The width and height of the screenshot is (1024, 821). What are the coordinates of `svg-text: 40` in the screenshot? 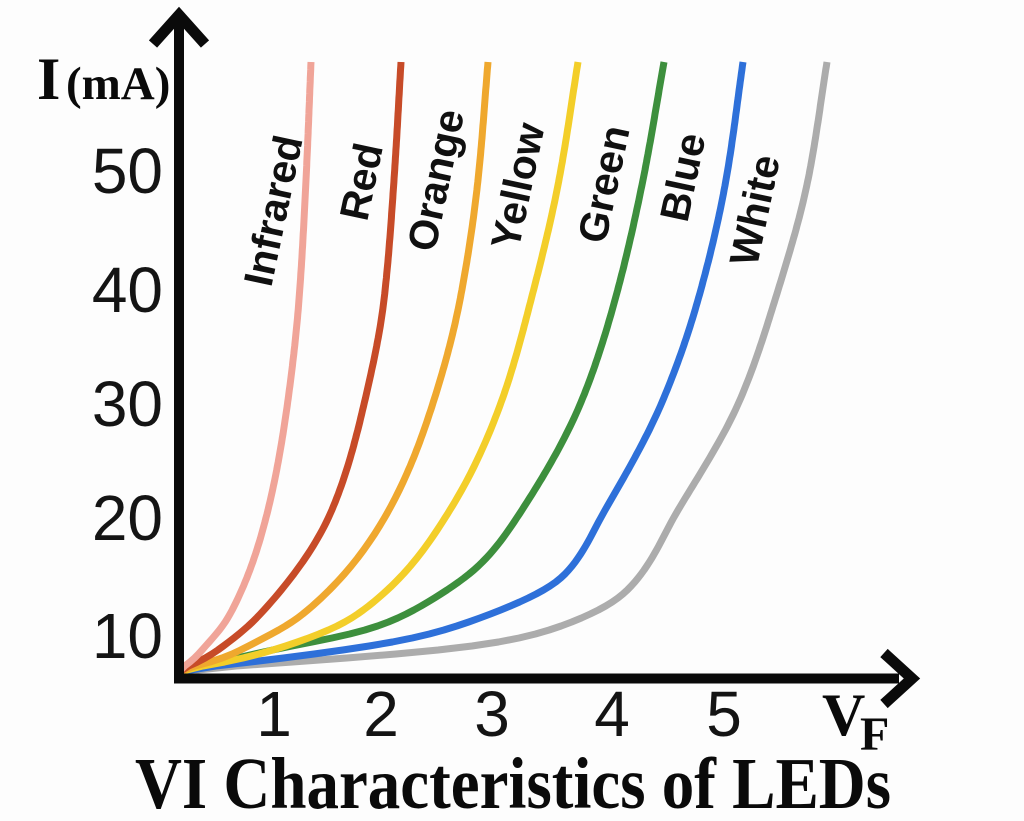 It's located at (127, 290).